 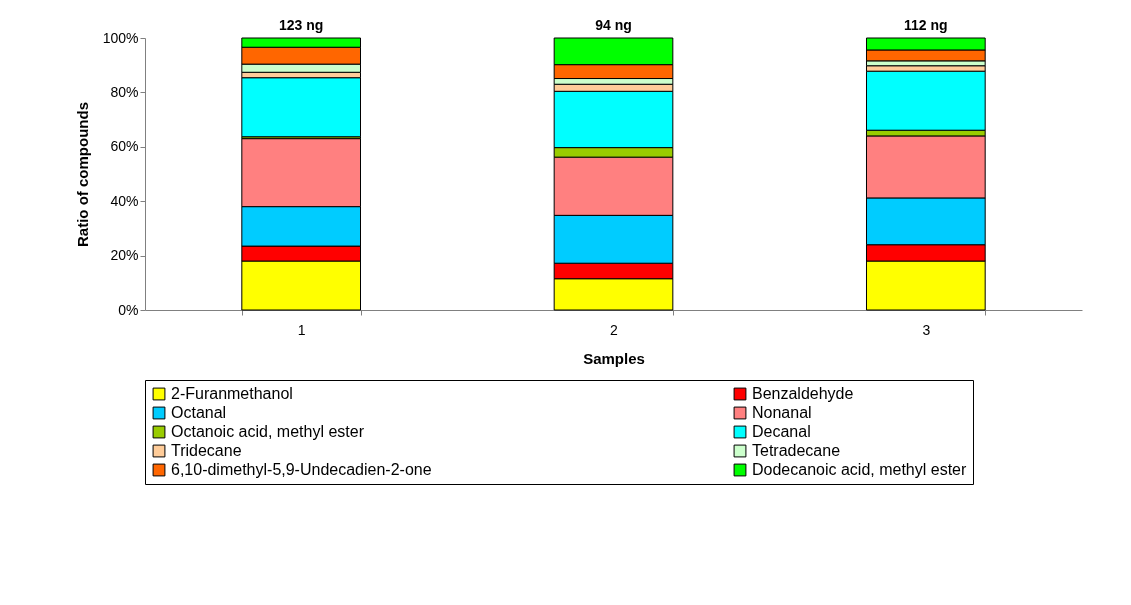 What do you see at coordinates (128, 309) in the screenshot?
I see `y-tick-label: 0%` at bounding box center [128, 309].